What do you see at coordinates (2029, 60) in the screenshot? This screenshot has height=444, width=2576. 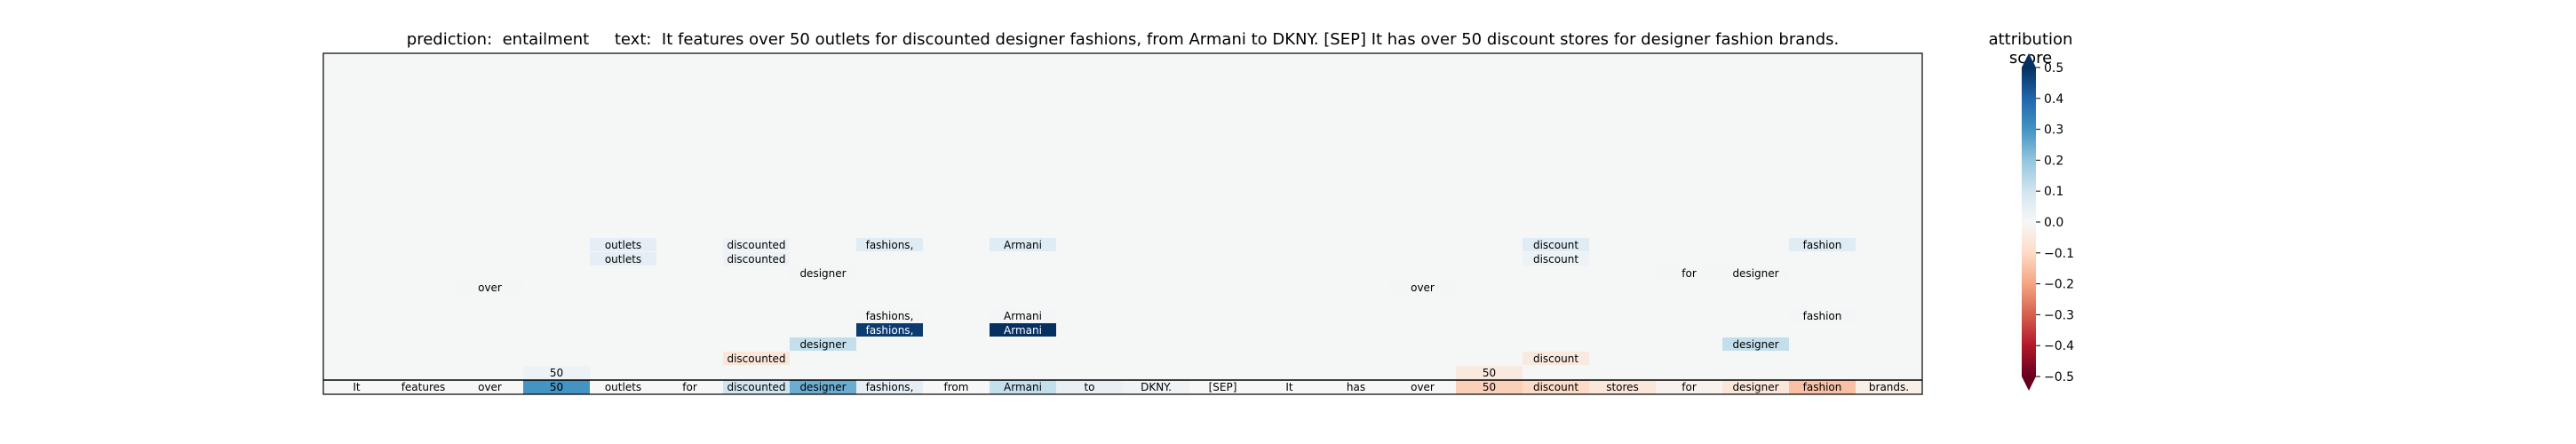 I see `colorbar-max-arrow` at bounding box center [2029, 60].